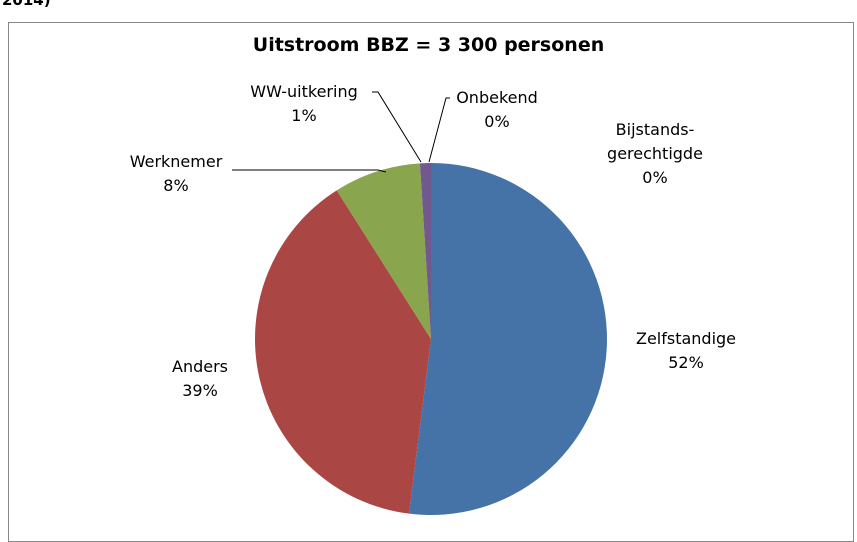 The width and height of the screenshot is (857, 542). I want to click on category-label: Zelfstandige, so click(686, 338).